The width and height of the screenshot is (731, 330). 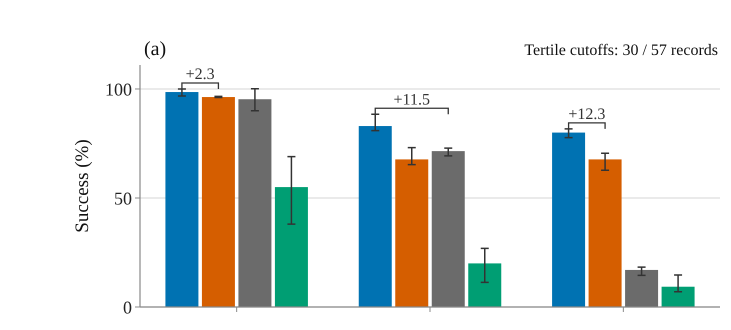 What do you see at coordinates (155, 49) in the screenshot?
I see `chart-title: (a)` at bounding box center [155, 49].